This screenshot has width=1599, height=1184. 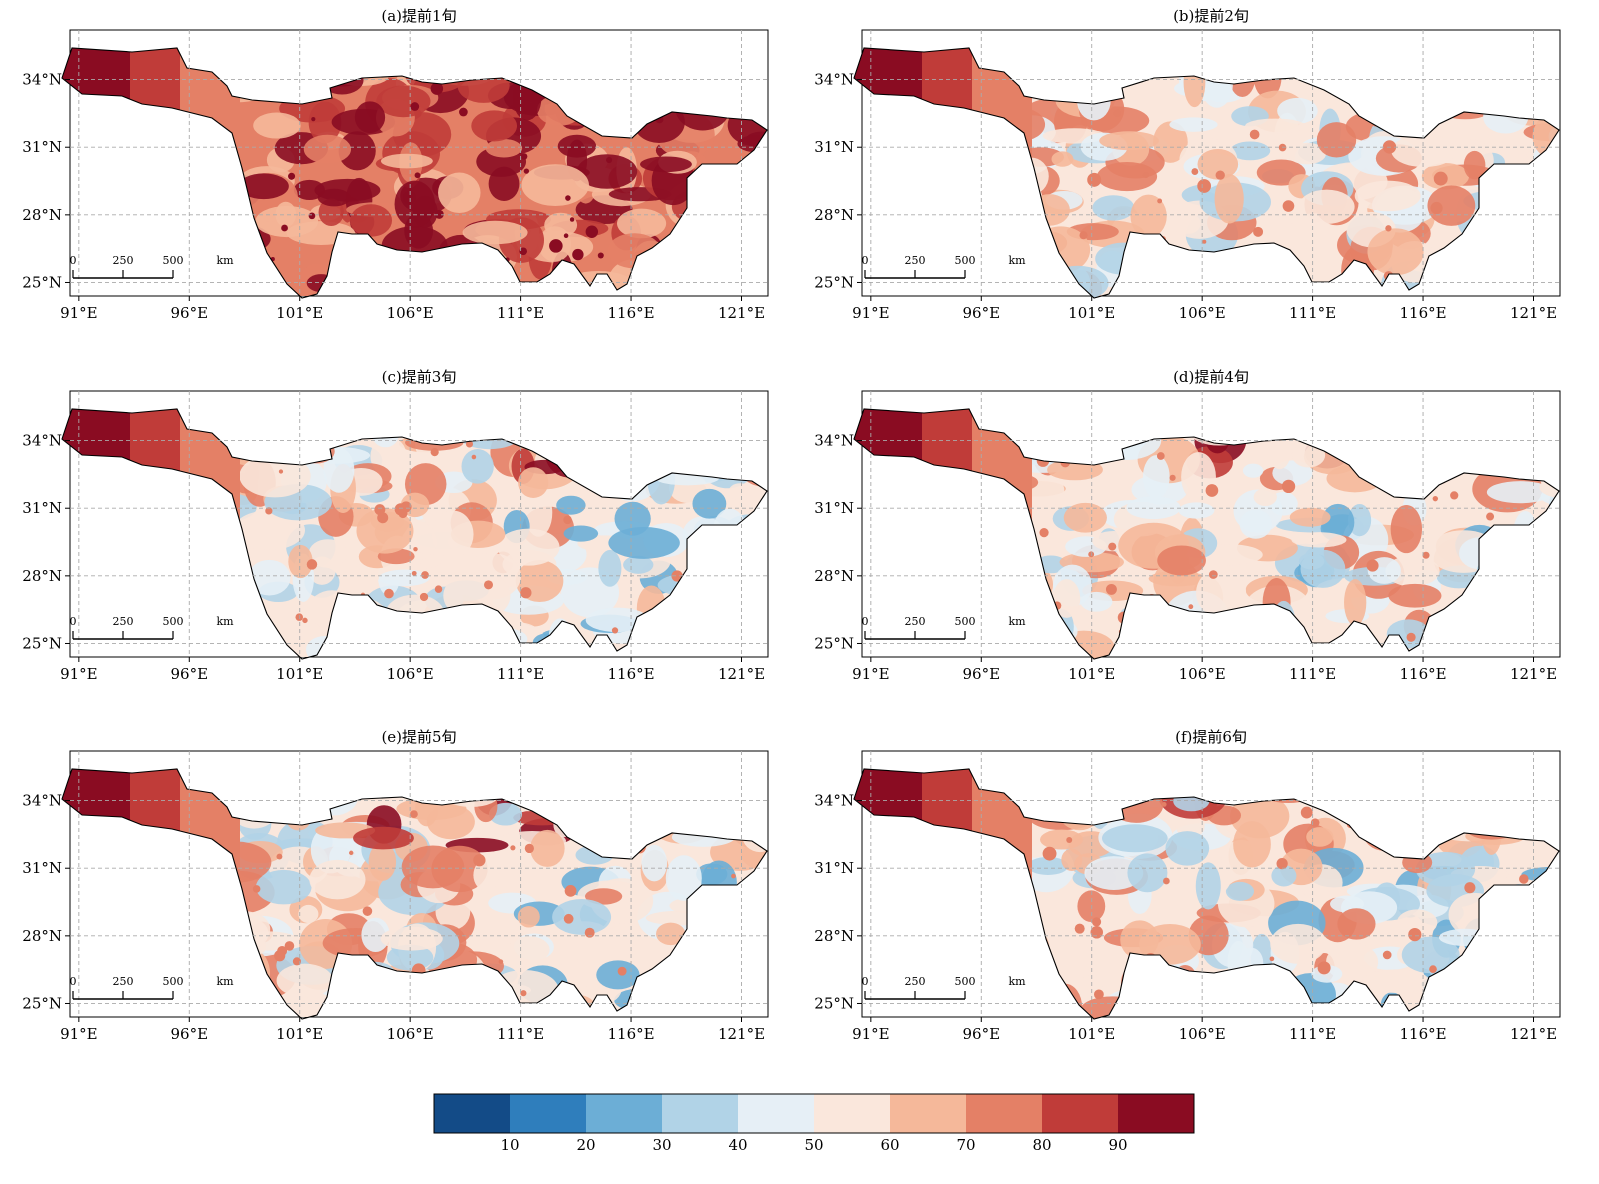 What do you see at coordinates (1091, 1034) in the screenshot?
I see `lon-tick-label: 101°E` at bounding box center [1091, 1034].